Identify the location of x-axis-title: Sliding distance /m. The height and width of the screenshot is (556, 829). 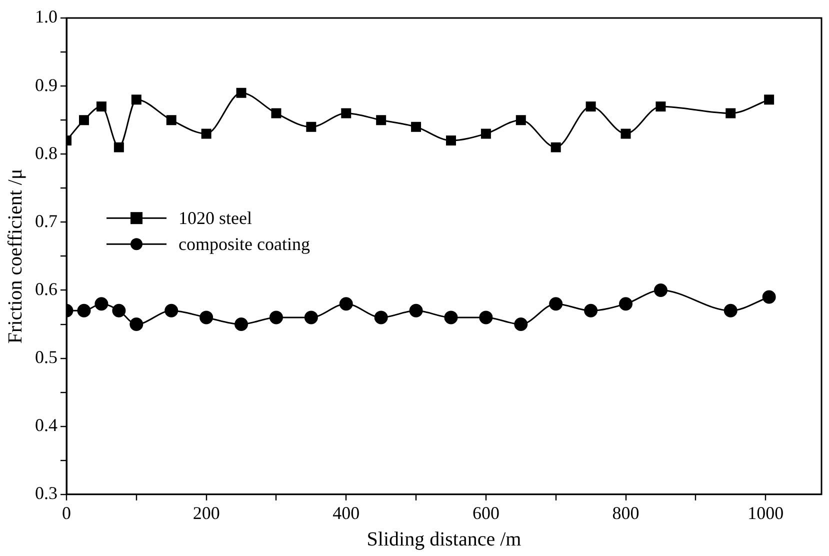
(444, 539).